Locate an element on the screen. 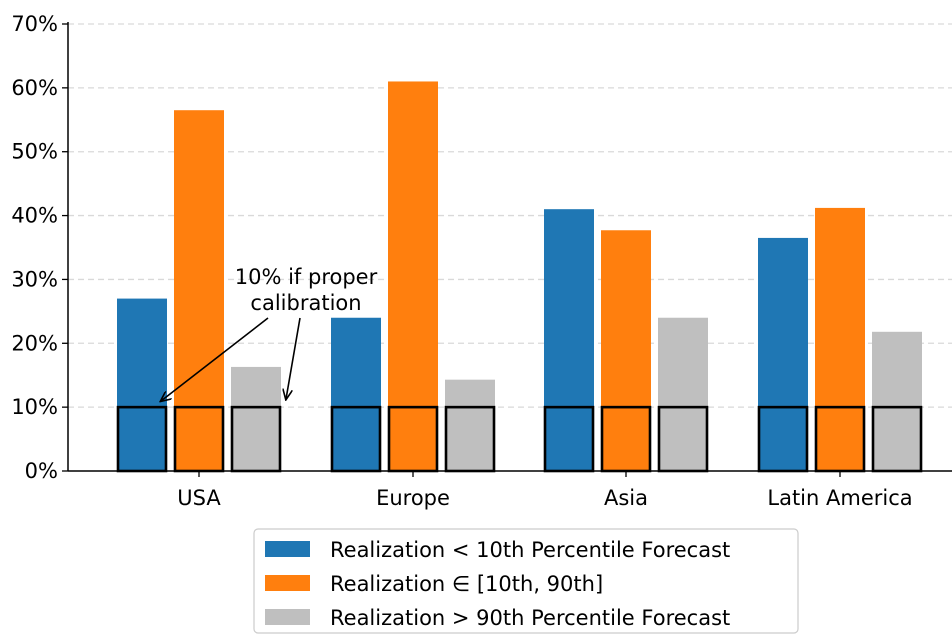  tick-labels: 0% 10% 20% 30% 40% 50% 60% 70% is located at coordinates (39, 247).